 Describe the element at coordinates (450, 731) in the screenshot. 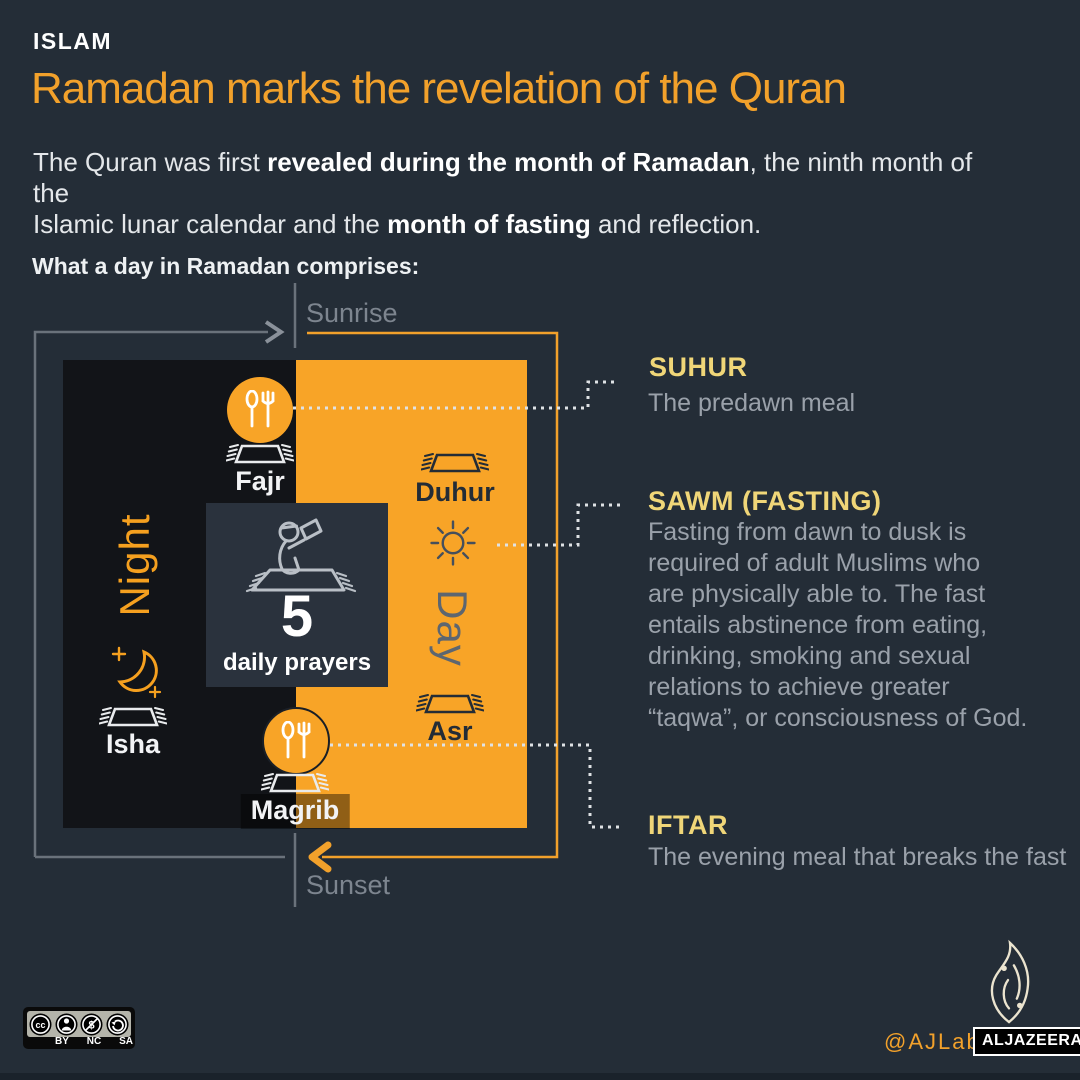

I see `prayer-label-asr: Asr` at that location.